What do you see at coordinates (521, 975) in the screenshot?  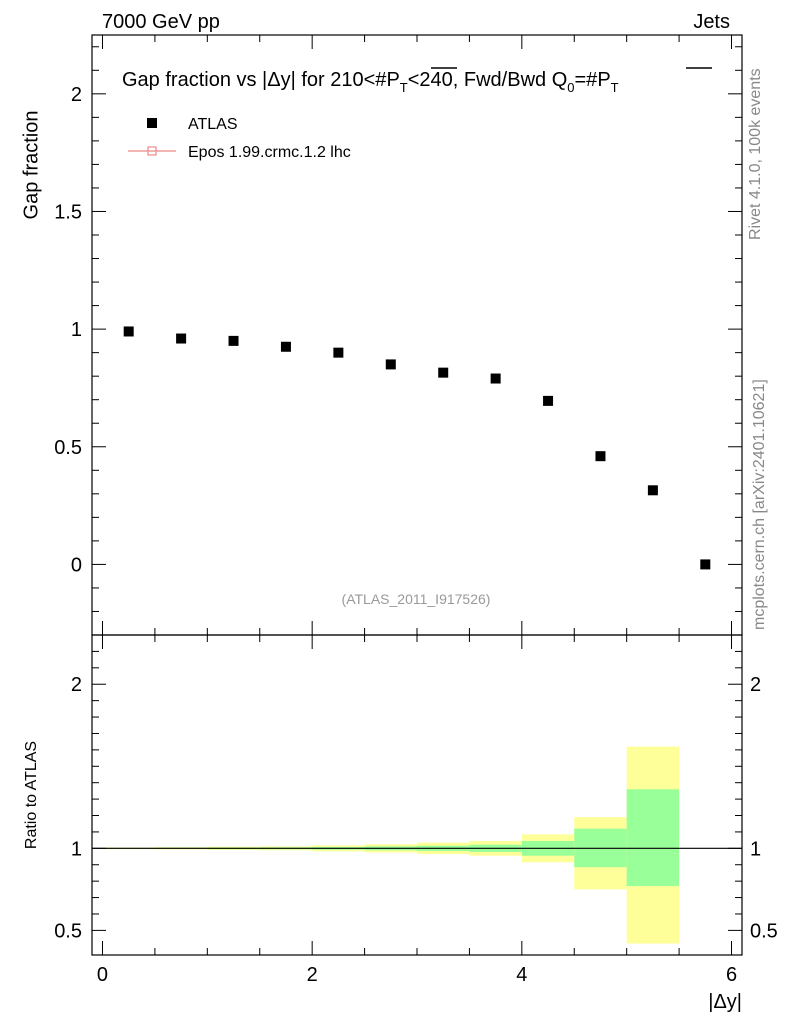 I see `x-tick-label: 4` at bounding box center [521, 975].